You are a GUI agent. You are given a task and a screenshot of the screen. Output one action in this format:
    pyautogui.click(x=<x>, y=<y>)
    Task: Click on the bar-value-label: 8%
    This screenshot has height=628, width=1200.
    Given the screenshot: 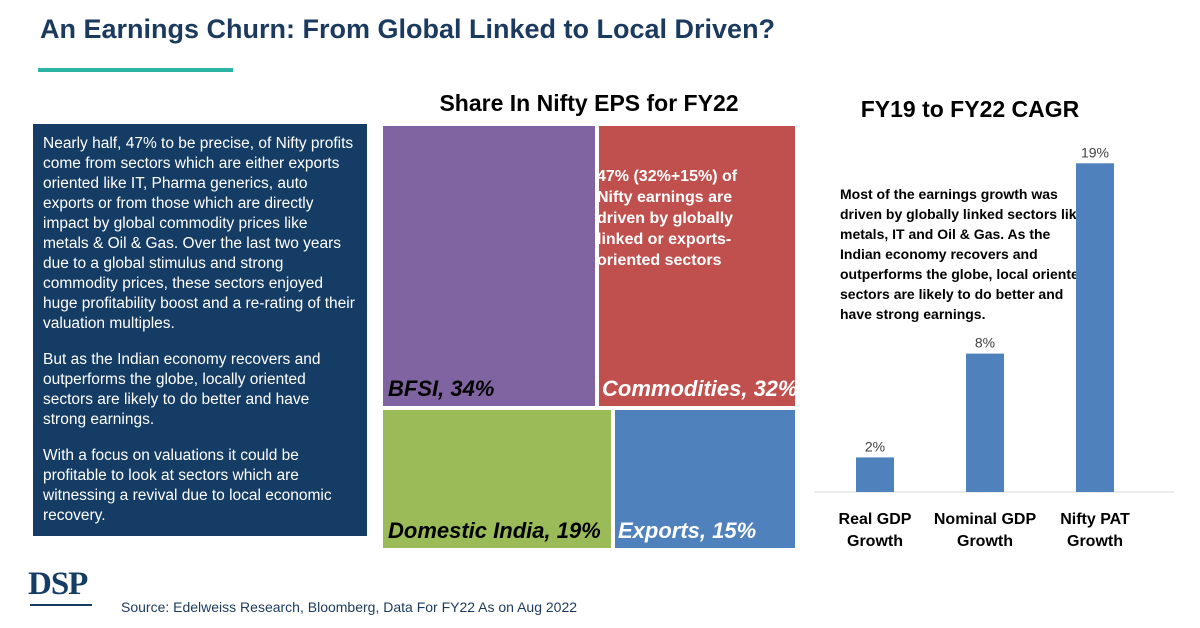 What is the action you would take?
    pyautogui.click(x=985, y=343)
    